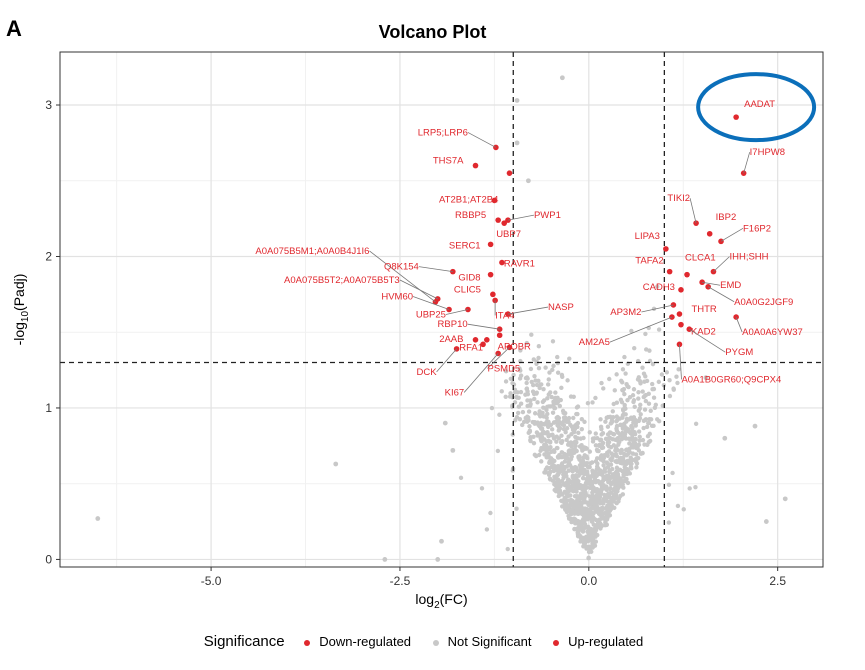 The height and width of the screenshot is (670, 865). Describe the element at coordinates (470, 215) in the screenshot. I see `gene-label: RBBP5` at that location.